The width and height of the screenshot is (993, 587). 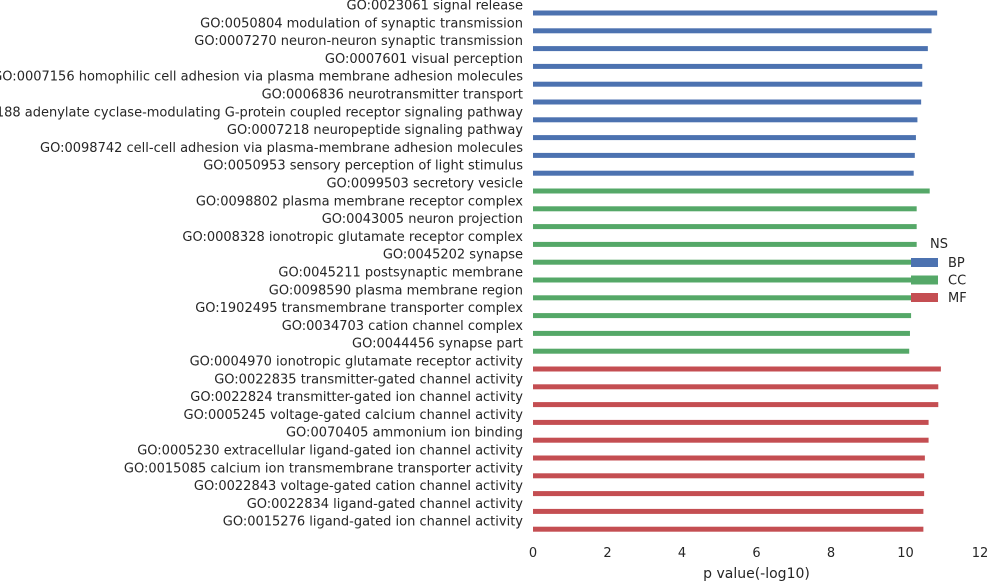 I want to click on category-label: GO:0007601 visual perception, so click(x=424, y=59).